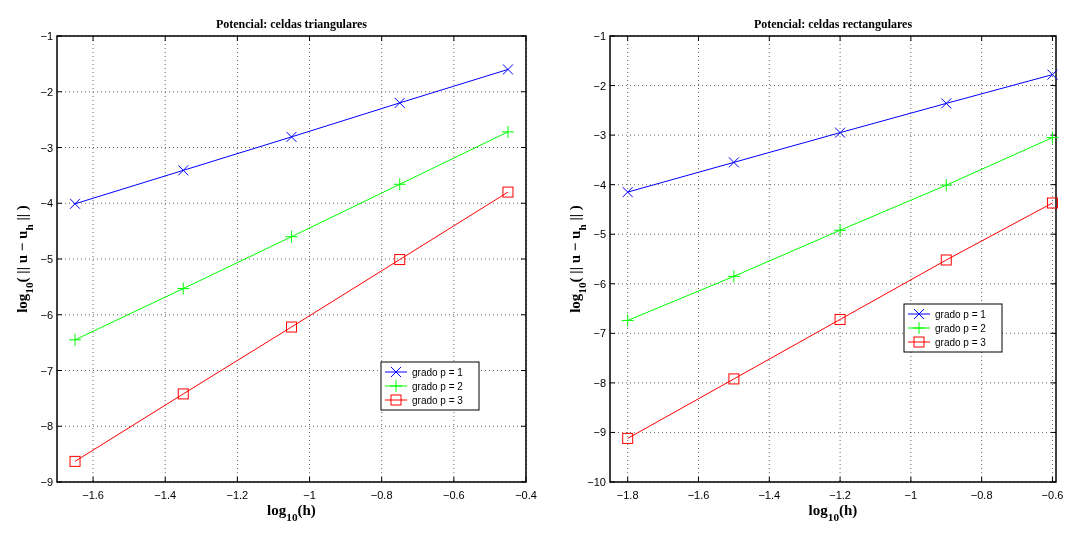 The height and width of the screenshot is (533, 1077). Describe the element at coordinates (627, 495) in the screenshot. I see `x-tick-label: −1.8` at that location.